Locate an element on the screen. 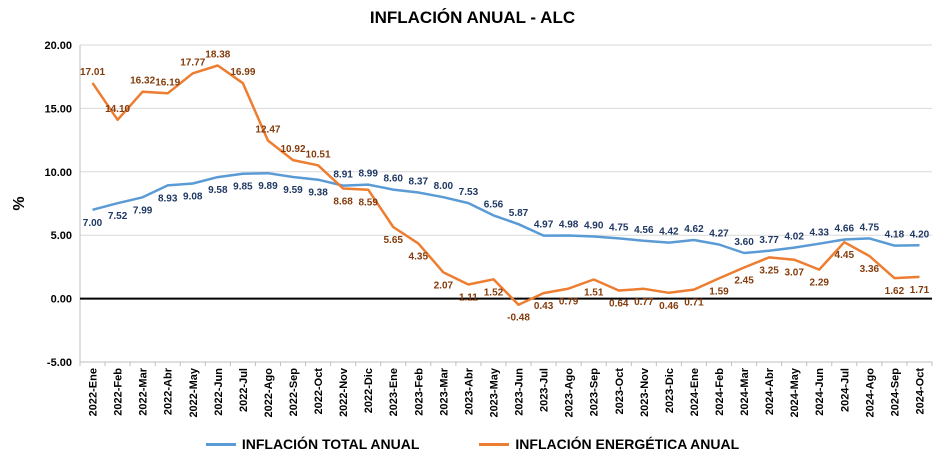 The width and height of the screenshot is (945, 466). data-label-total: 7.00 is located at coordinates (93, 223).